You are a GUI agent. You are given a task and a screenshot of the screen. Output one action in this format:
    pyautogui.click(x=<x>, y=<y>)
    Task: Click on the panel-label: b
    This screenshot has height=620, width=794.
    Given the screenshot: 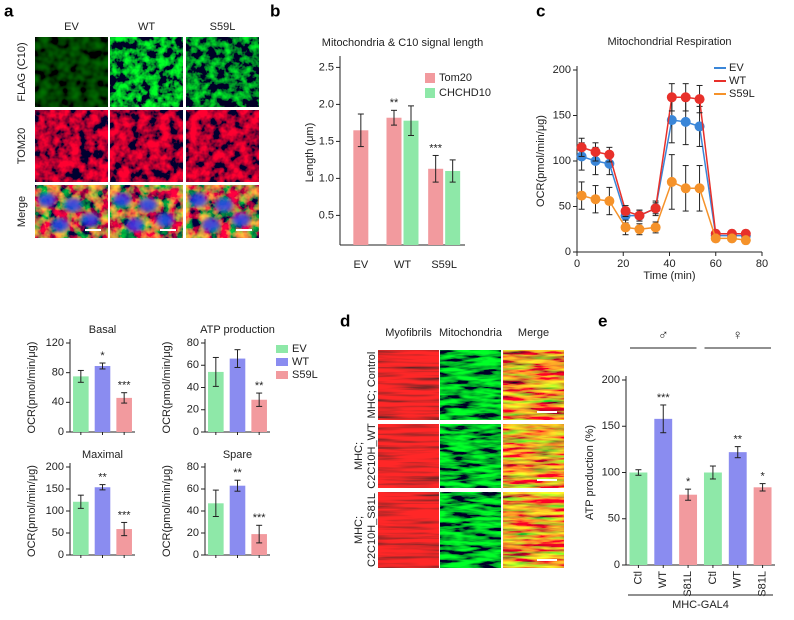 What is the action you would take?
    pyautogui.click(x=275, y=10)
    